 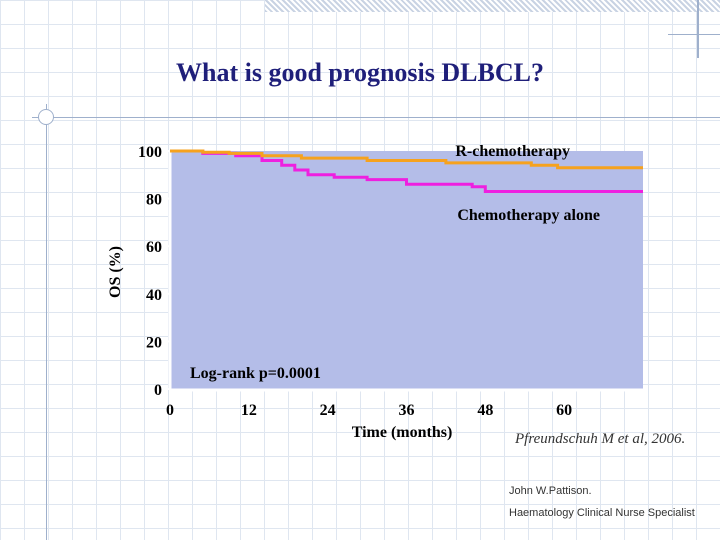 I want to click on slide-title: What is good prognosis DLBCL?, so click(x=360, y=72).